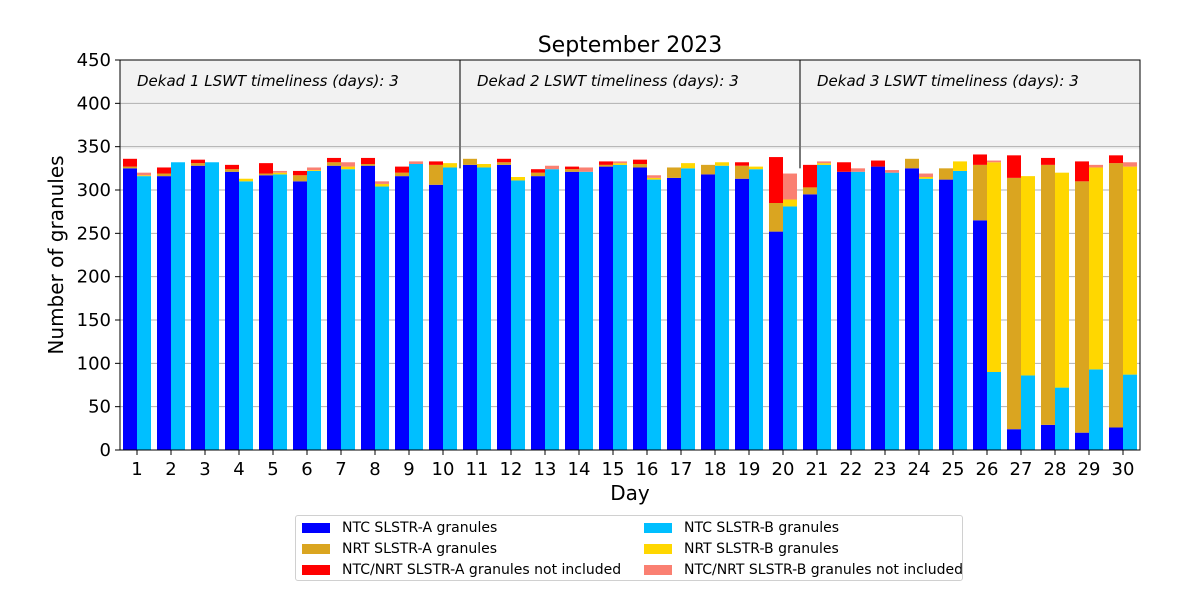 Image resolution: width=1200 pixels, height=604 pixels. Describe the element at coordinates (99, 407) in the screenshot. I see `y-tick-label: 50` at that location.